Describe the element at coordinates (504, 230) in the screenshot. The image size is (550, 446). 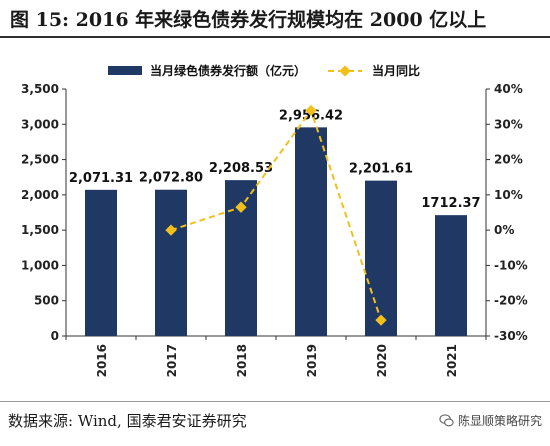
I see `right-tick-label: 0%` at that location.